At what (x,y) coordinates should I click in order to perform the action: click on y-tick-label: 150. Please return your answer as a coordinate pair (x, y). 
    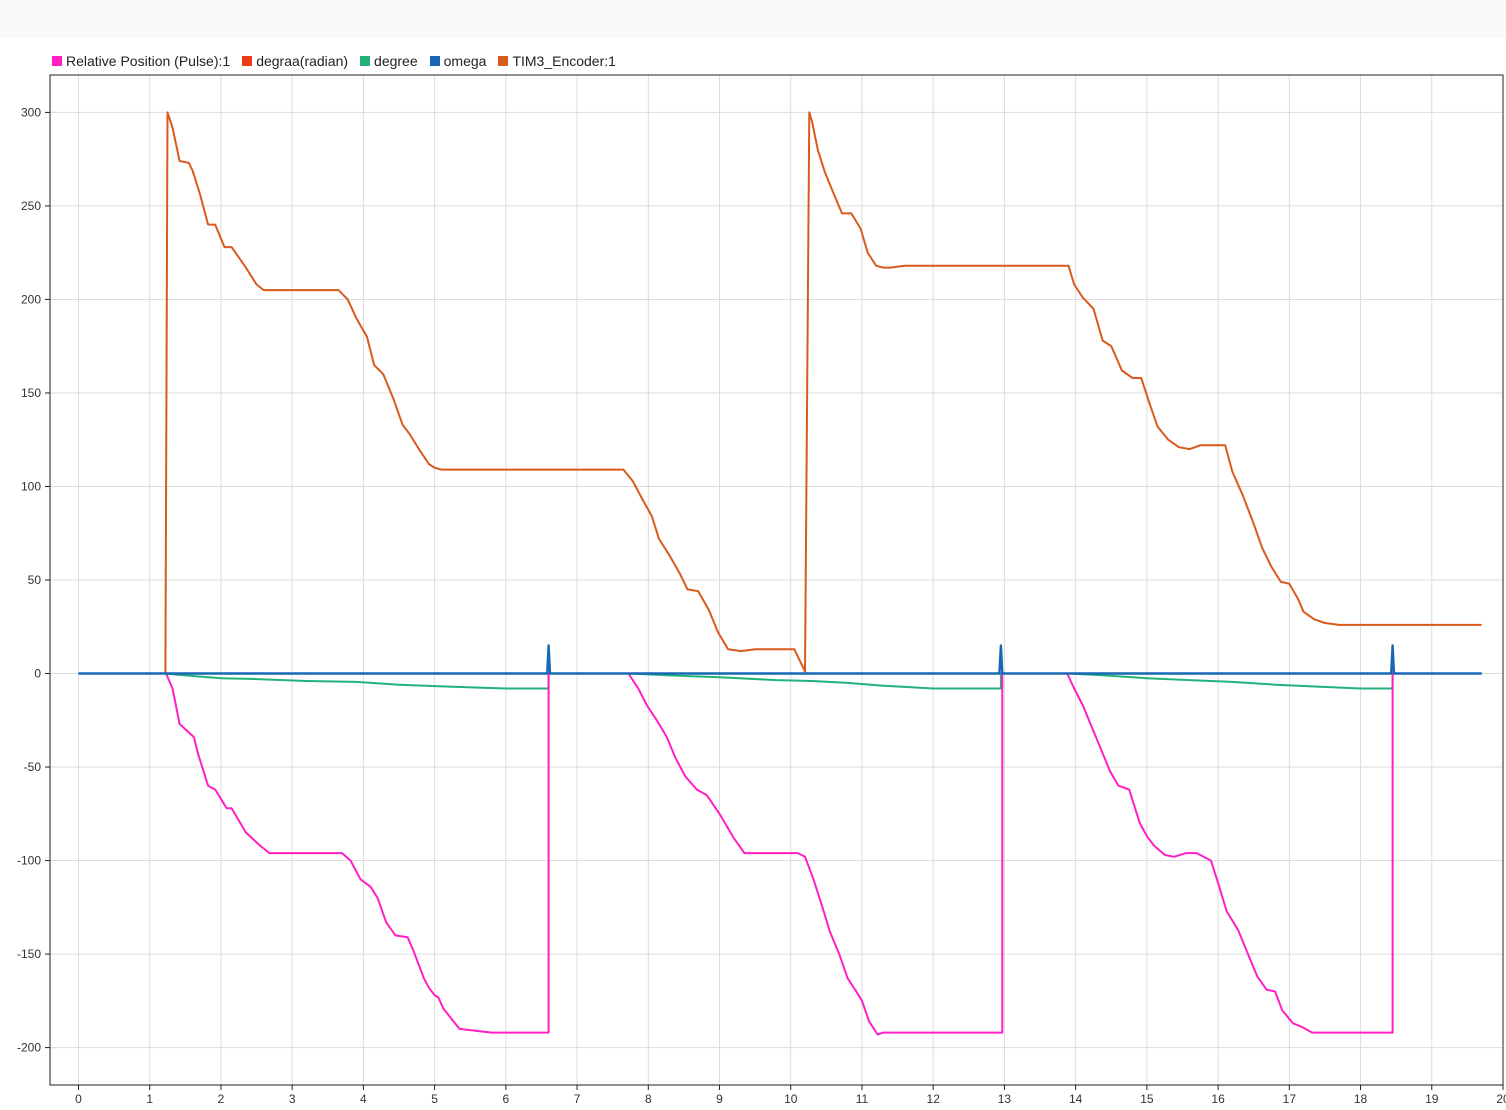
    Looking at the image, I should click on (31, 393).